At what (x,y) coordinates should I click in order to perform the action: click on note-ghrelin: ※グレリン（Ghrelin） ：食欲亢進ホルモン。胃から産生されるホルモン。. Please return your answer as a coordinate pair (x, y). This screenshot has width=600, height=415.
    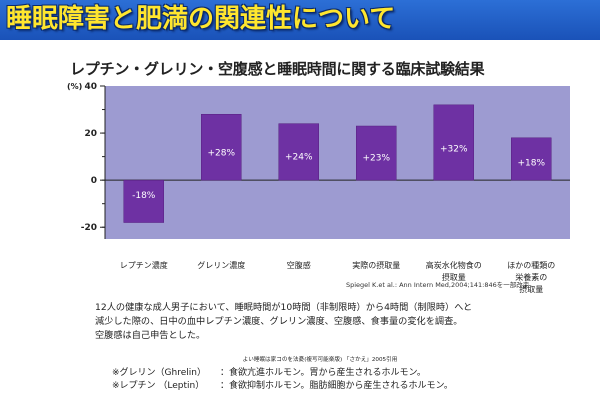
    Looking at the image, I should click on (282, 373).